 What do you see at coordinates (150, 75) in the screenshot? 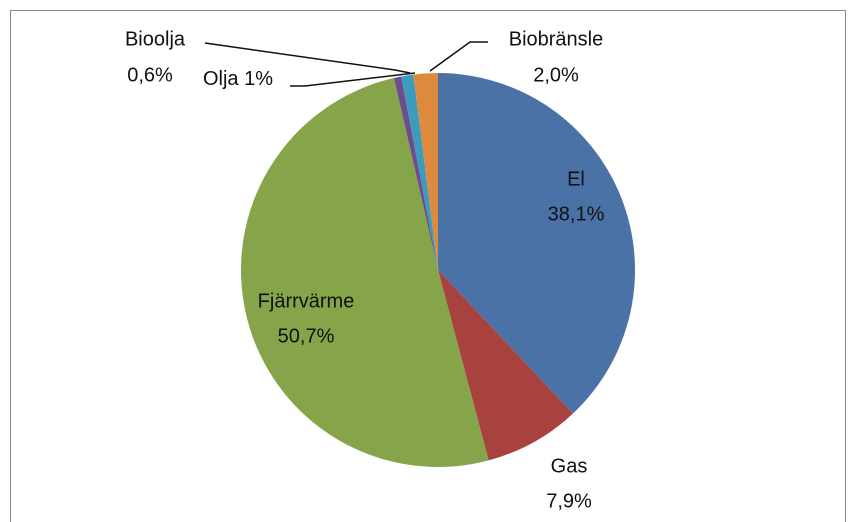
I see `value-label: 0,6%` at bounding box center [150, 75].